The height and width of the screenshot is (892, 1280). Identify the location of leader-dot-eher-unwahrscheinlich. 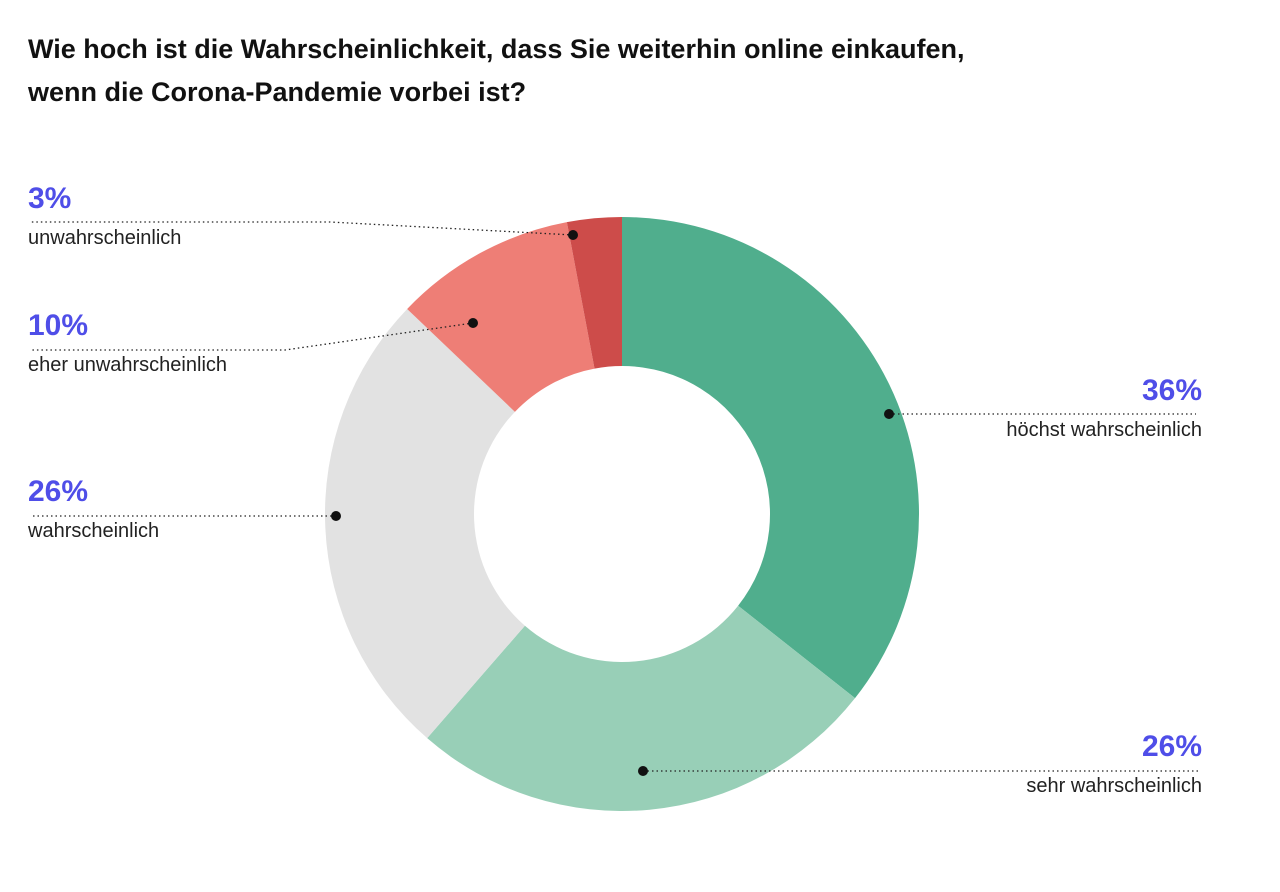
(473, 323).